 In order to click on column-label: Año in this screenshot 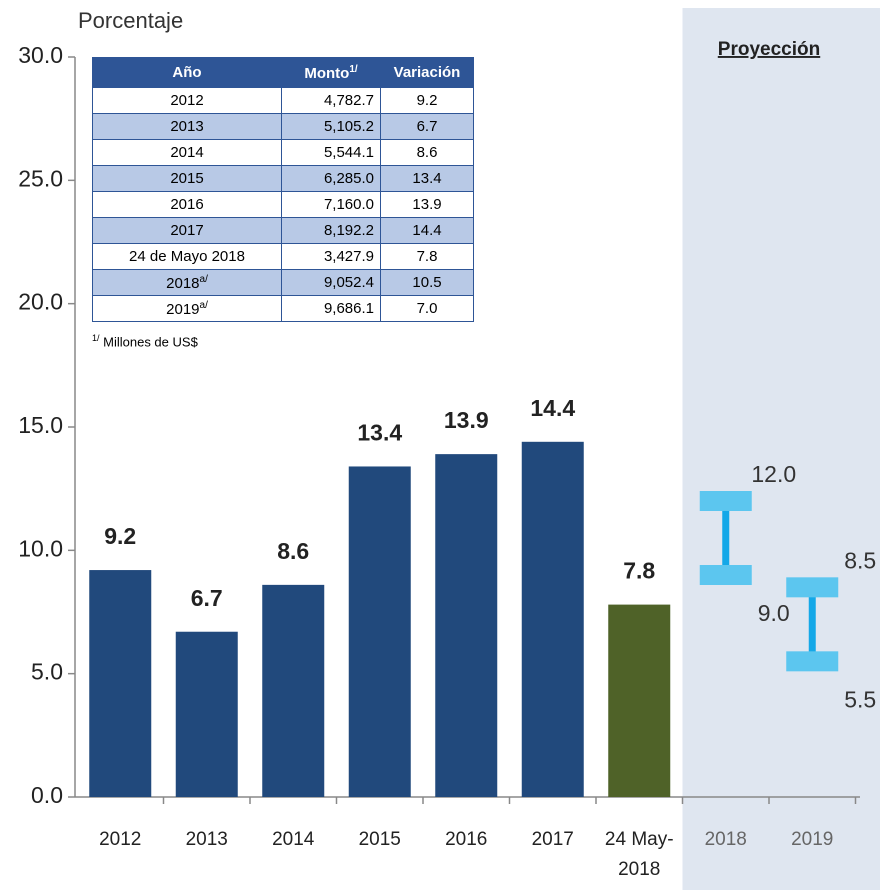, I will do `click(187, 72)`.